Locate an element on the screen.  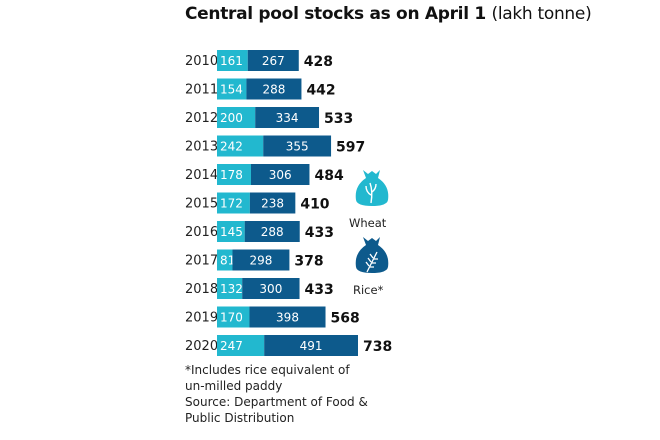
bar-value-label: 300 is located at coordinates (270, 289).